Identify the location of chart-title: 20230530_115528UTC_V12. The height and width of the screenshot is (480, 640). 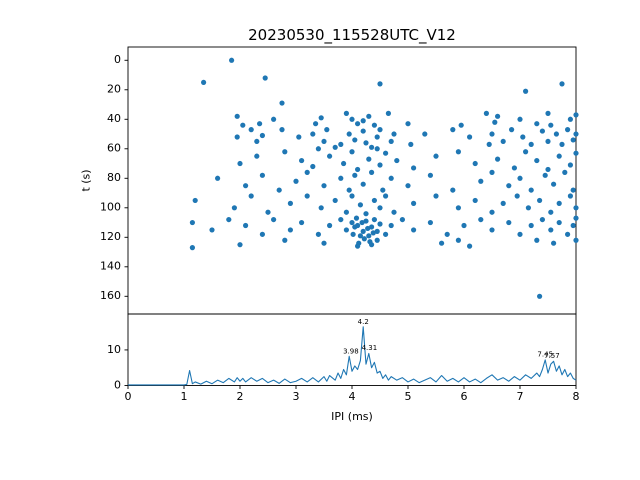
(352, 35).